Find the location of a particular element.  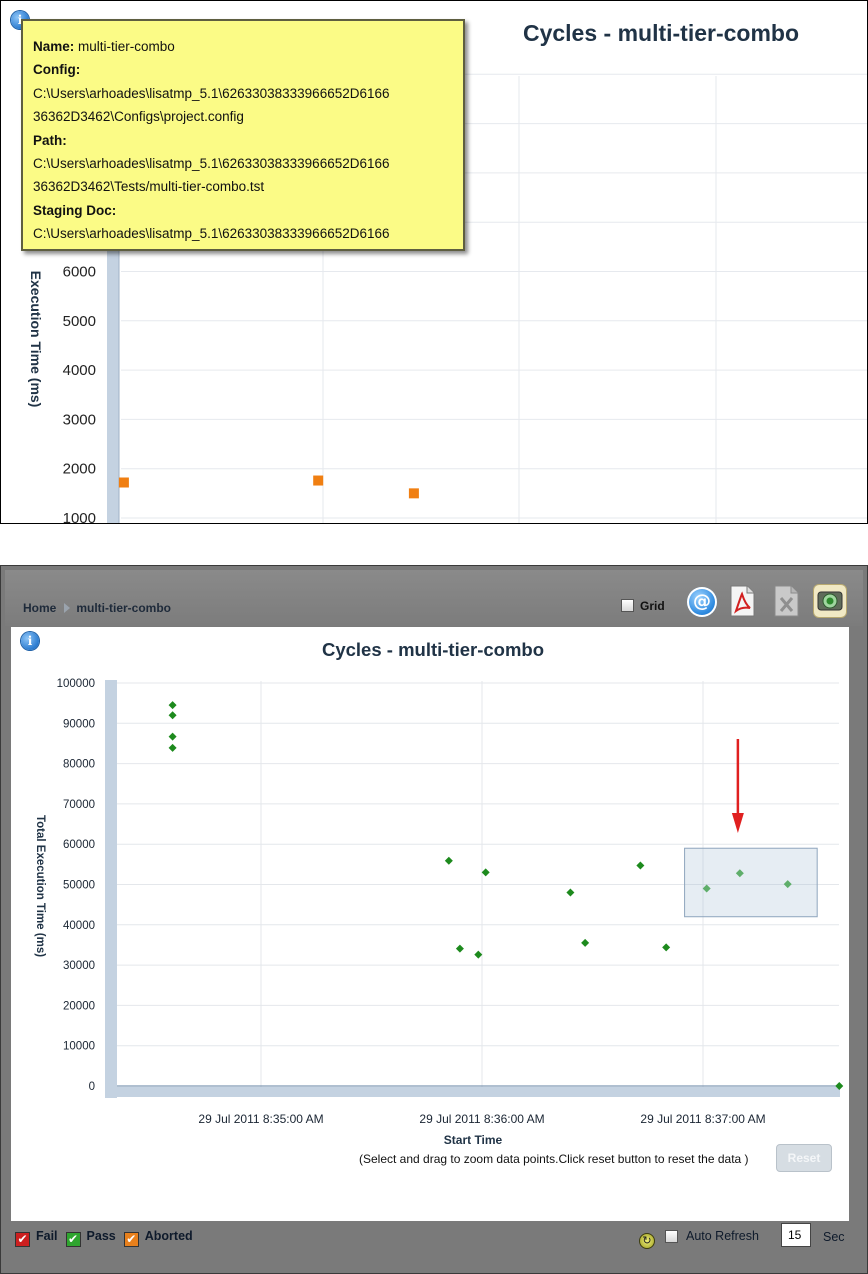

y-tick-label: 6000 is located at coordinates (79, 272).